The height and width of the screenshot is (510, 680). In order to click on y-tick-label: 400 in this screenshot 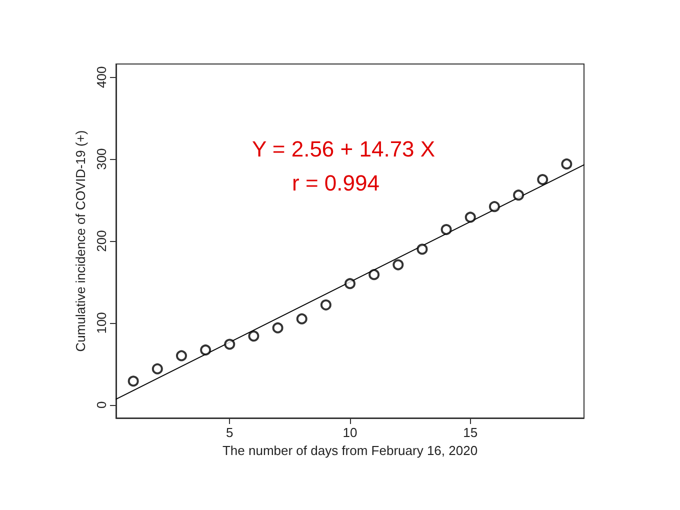, I will do `click(101, 77)`.